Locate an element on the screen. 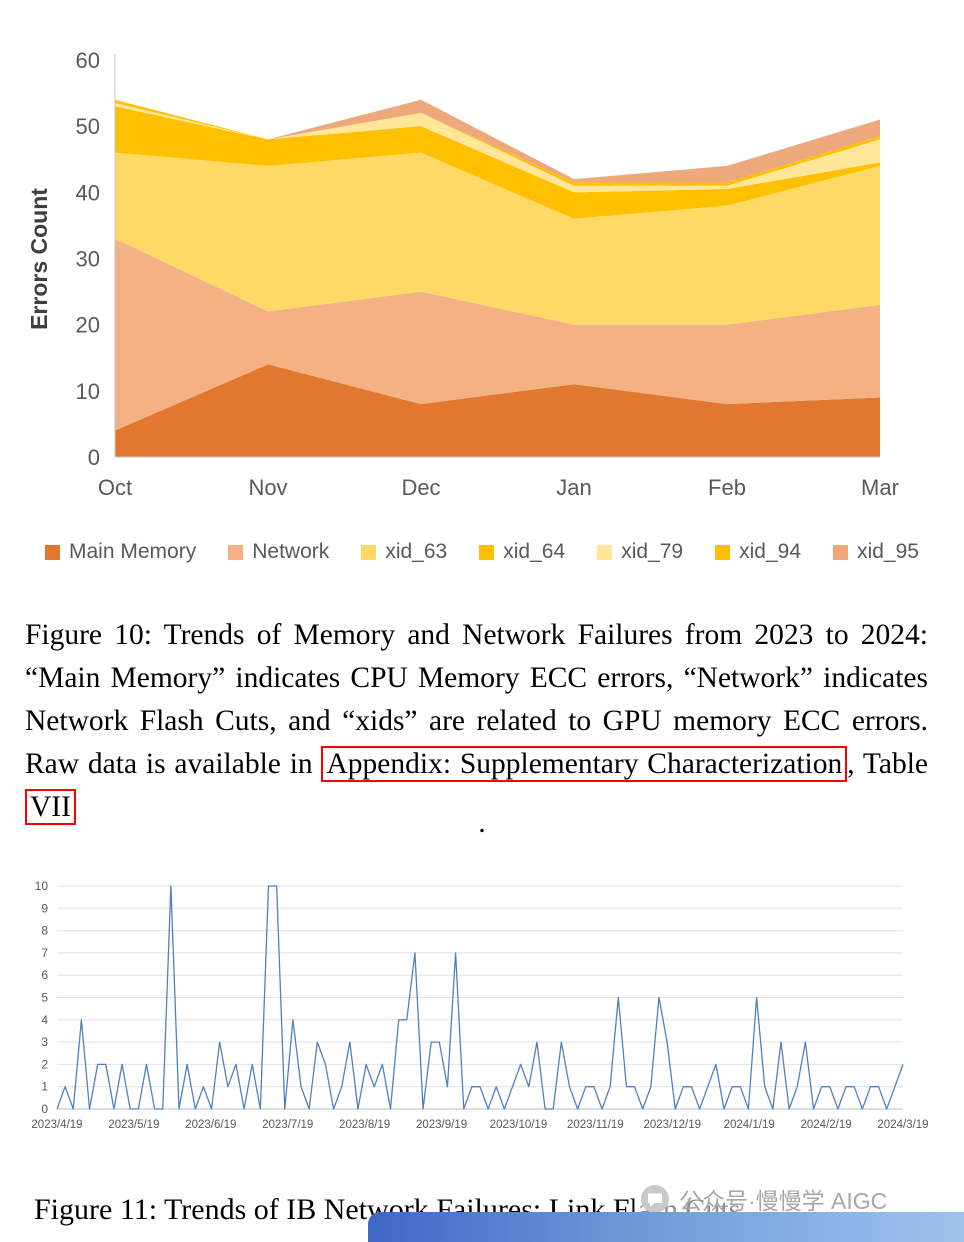 The width and height of the screenshot is (964, 1242). legend-item: Network is located at coordinates (278, 552).